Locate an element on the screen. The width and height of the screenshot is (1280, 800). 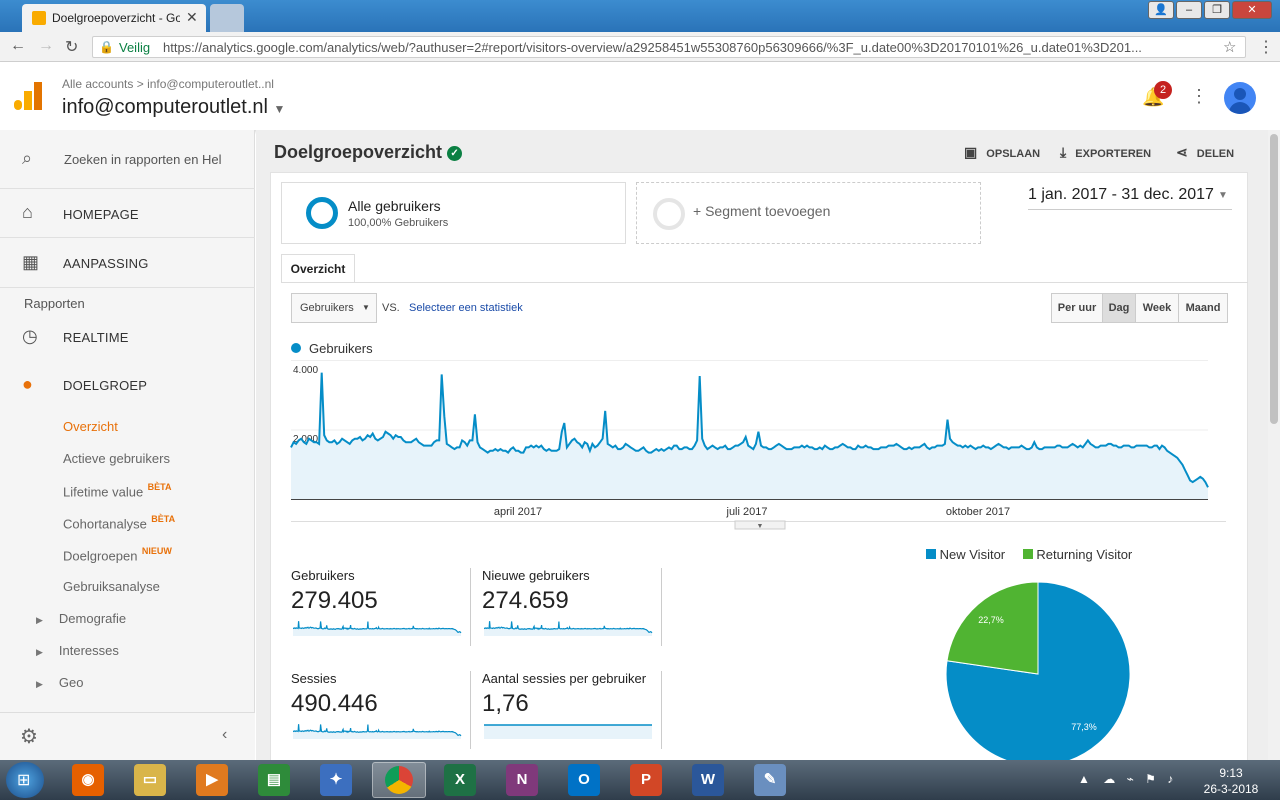
sidebar-item-cohort: Cohortanalyse BÈTA is located at coordinates (119, 523).